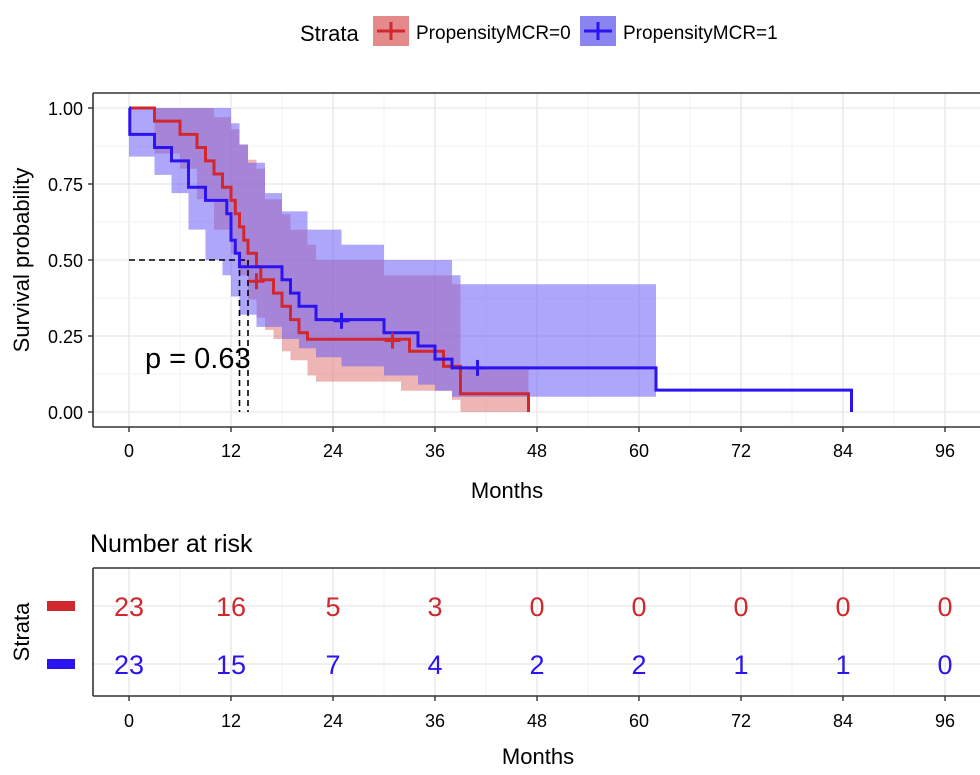  I want to click on risk-table-y-axis-label: Strata, so click(21, 631).